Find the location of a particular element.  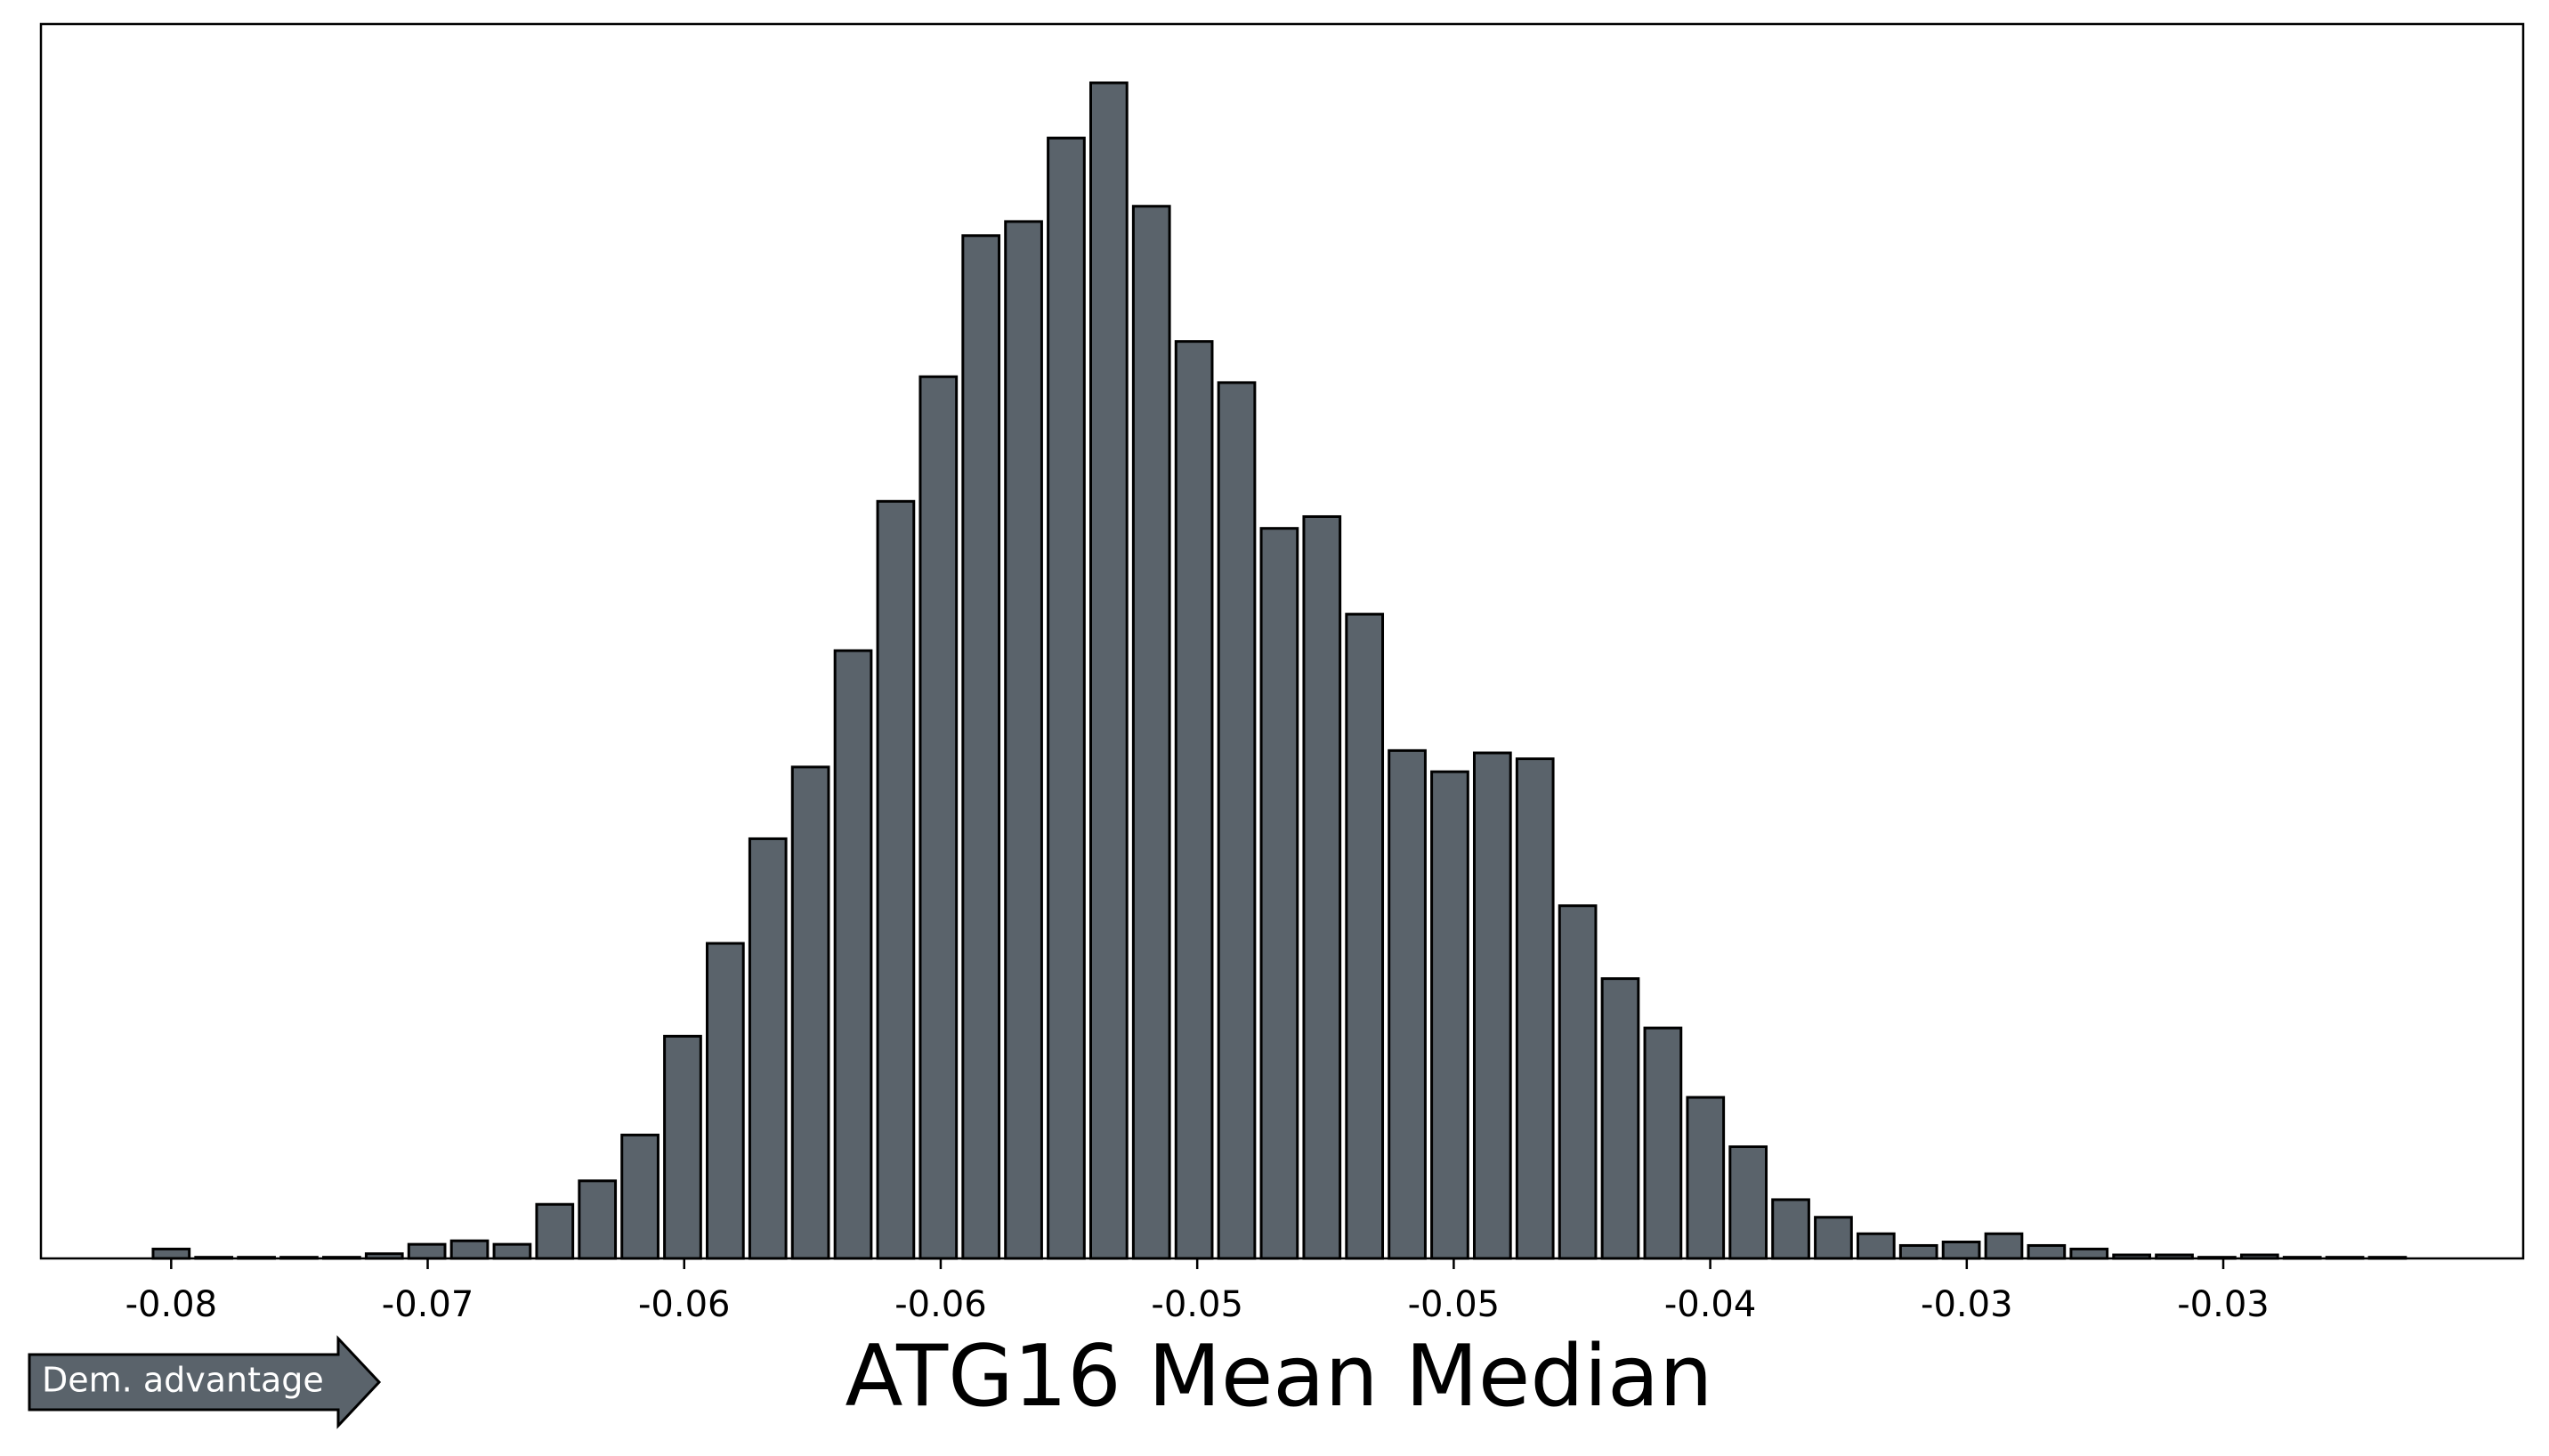

chart-title: ATG16 Mean Median is located at coordinates (1279, 1377).